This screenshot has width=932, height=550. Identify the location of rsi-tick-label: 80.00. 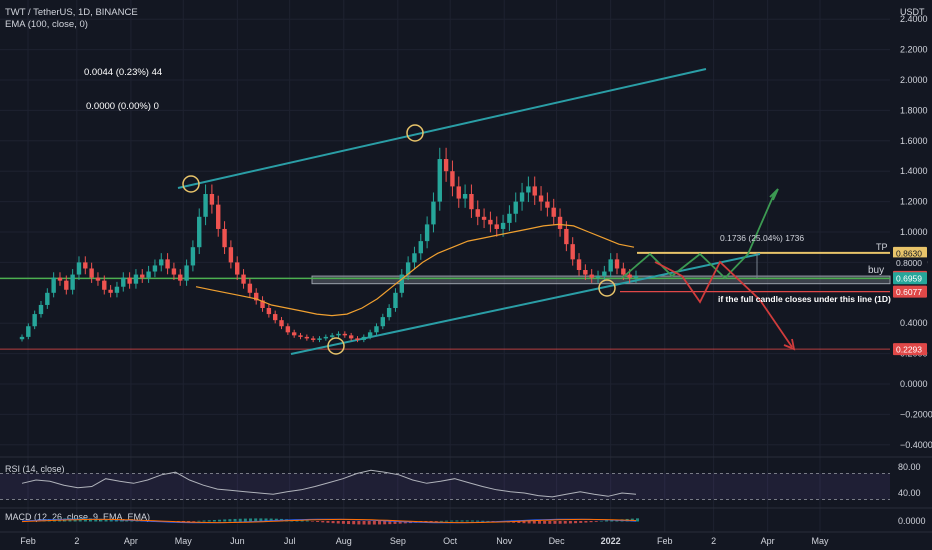
(909, 467).